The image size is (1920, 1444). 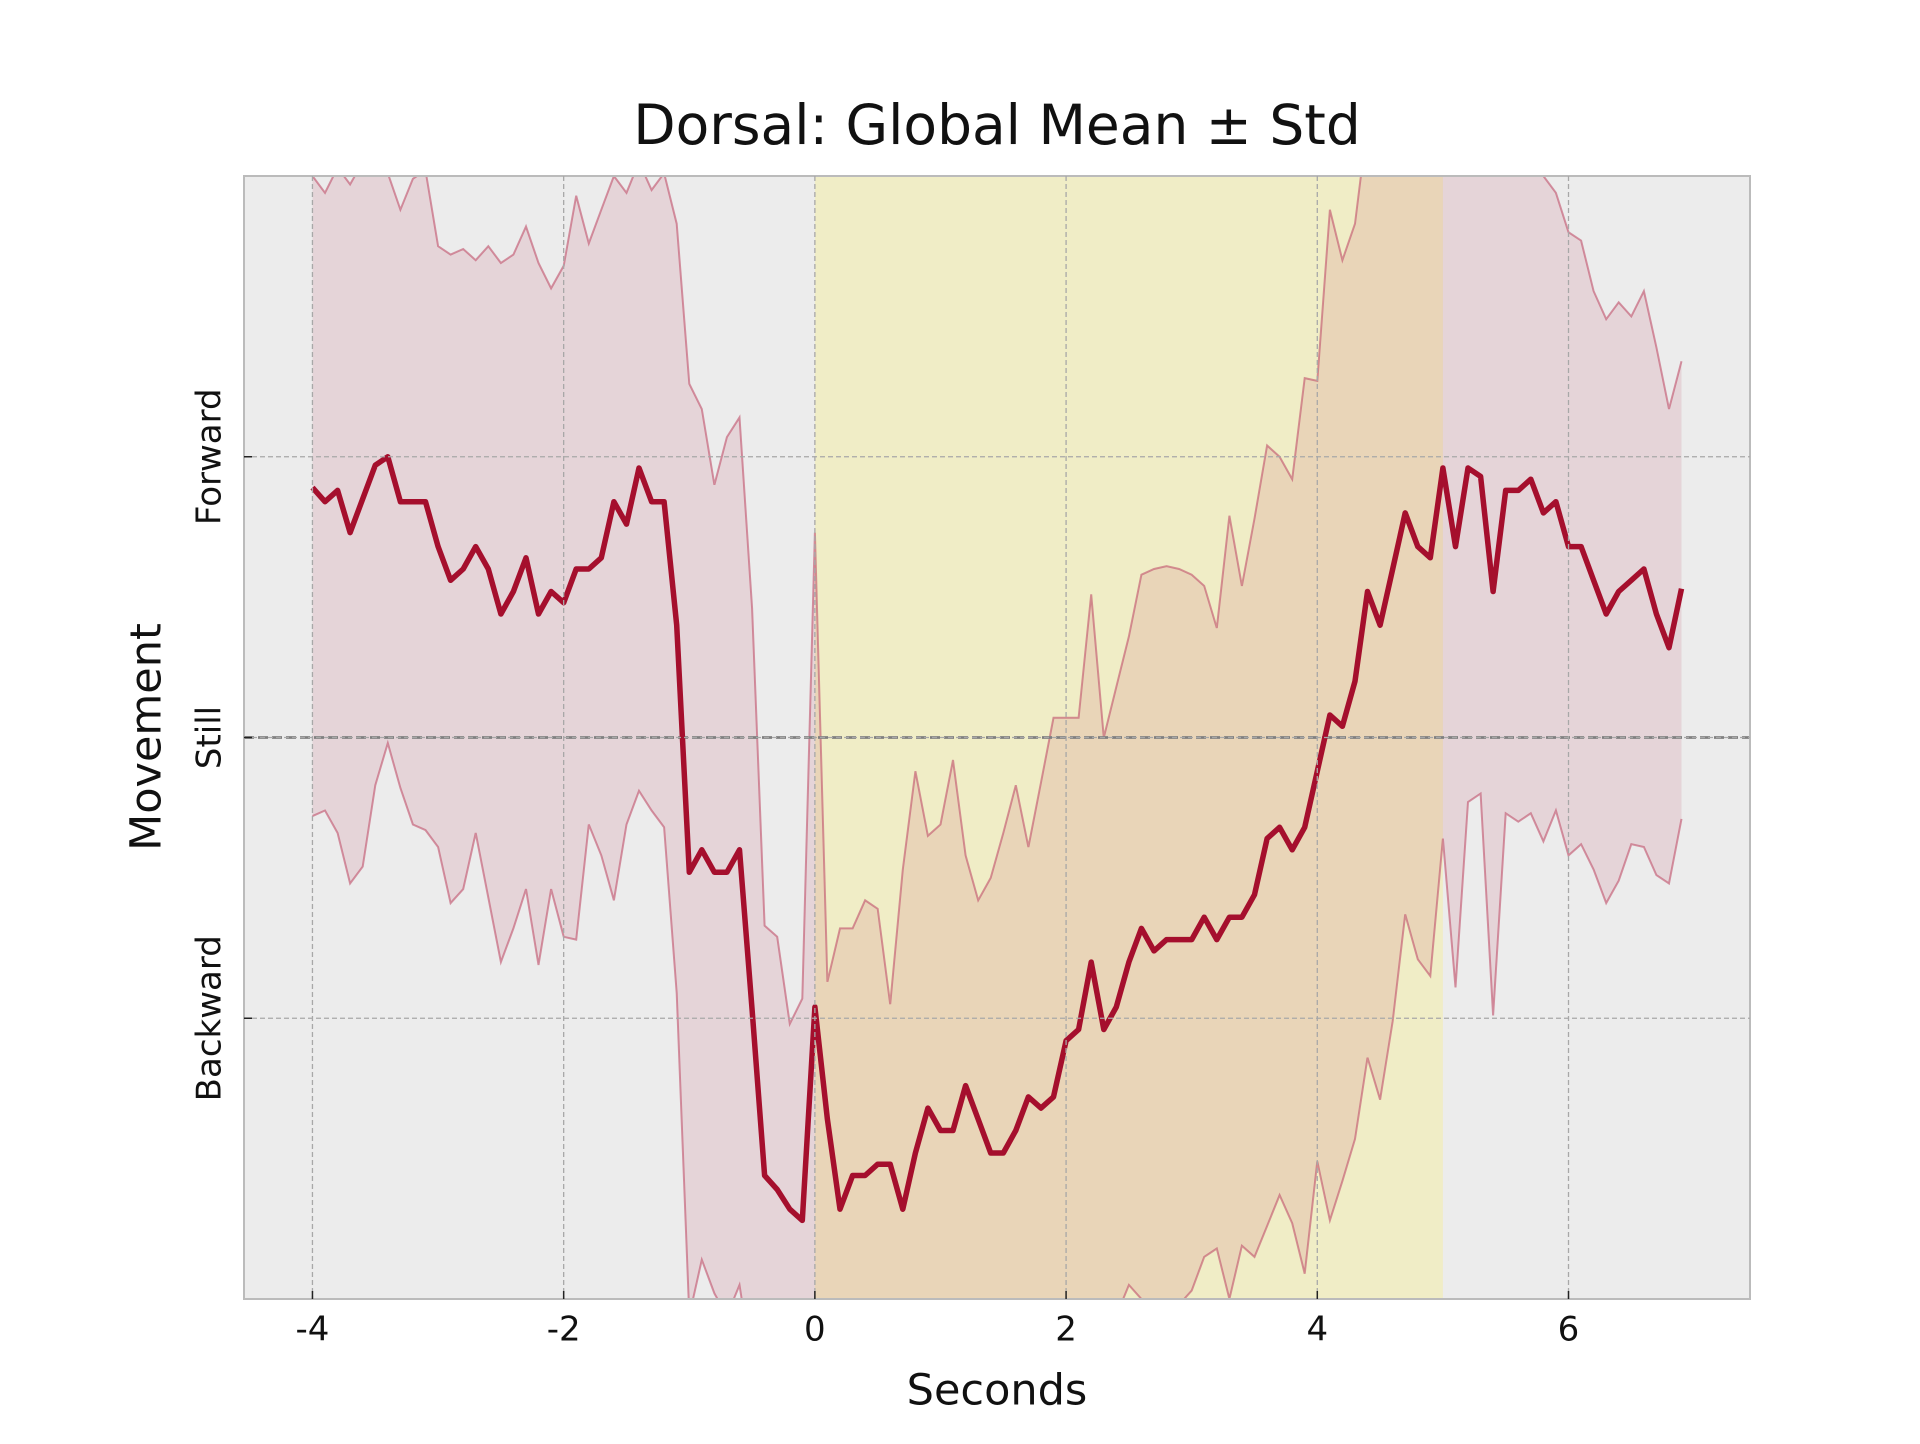 What do you see at coordinates (997, 125) in the screenshot?
I see `chart-title: Dorsal: Global Mean ± Std` at bounding box center [997, 125].